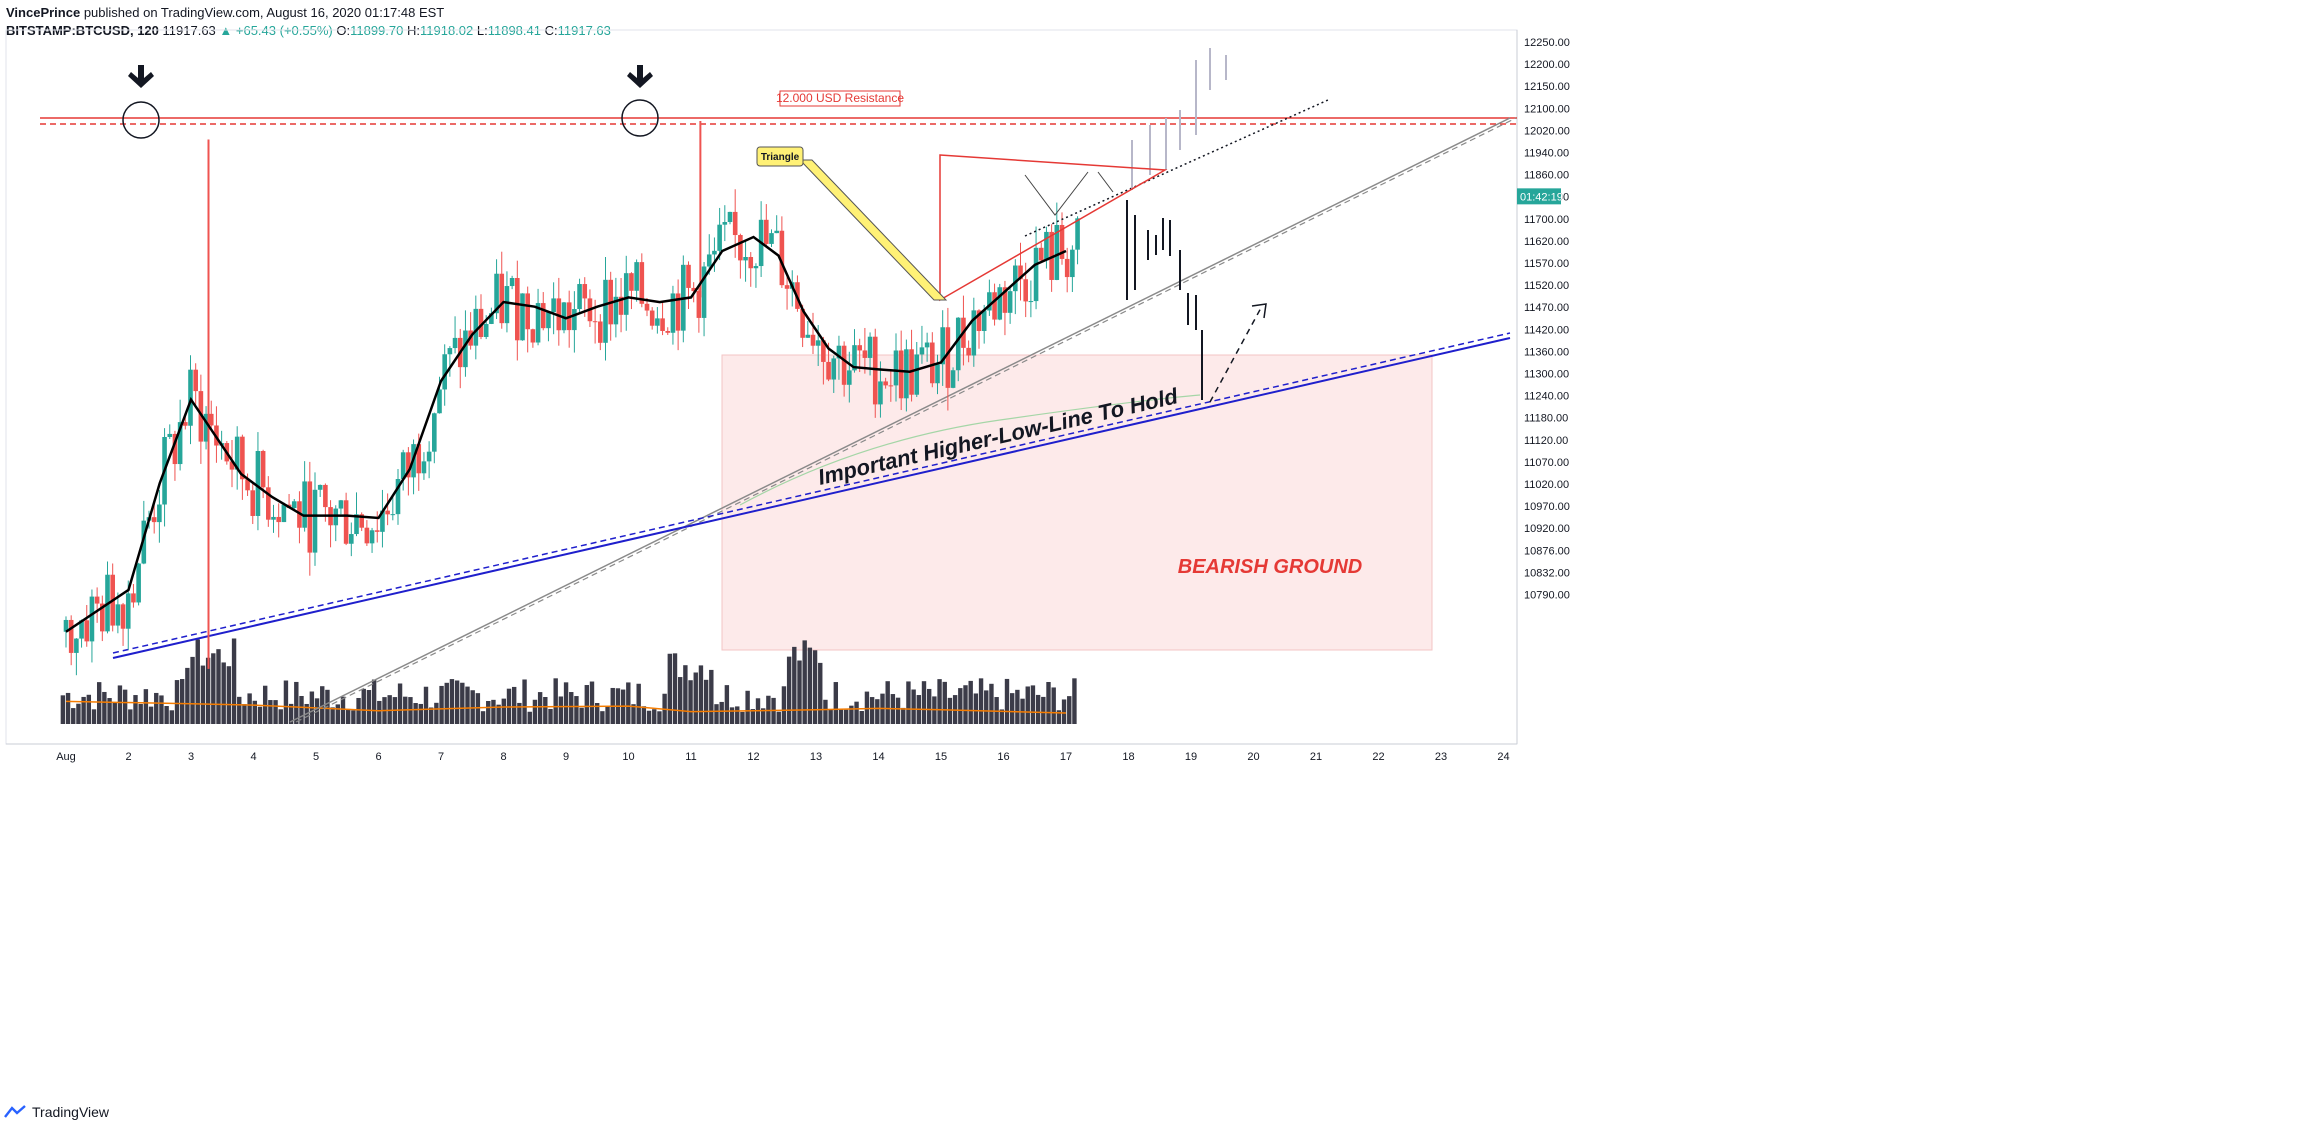  Describe the element at coordinates (378, 757) in the screenshot. I see `time-axis-label: 6` at that location.